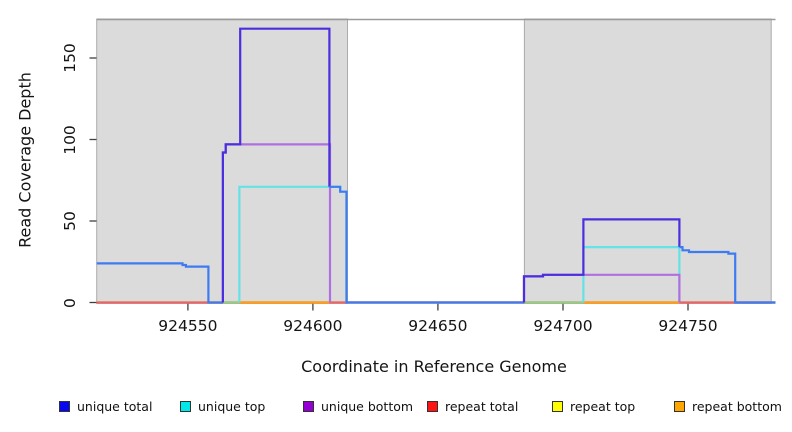 Image resolution: width=792 pixels, height=432 pixels. What do you see at coordinates (563, 326) in the screenshot?
I see `x-tick-label: 924700` at bounding box center [563, 326].